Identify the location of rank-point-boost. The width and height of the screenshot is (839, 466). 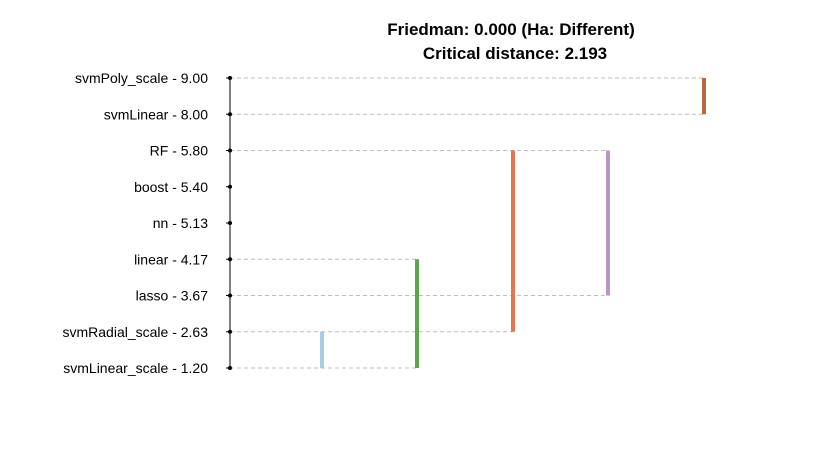
(230, 186).